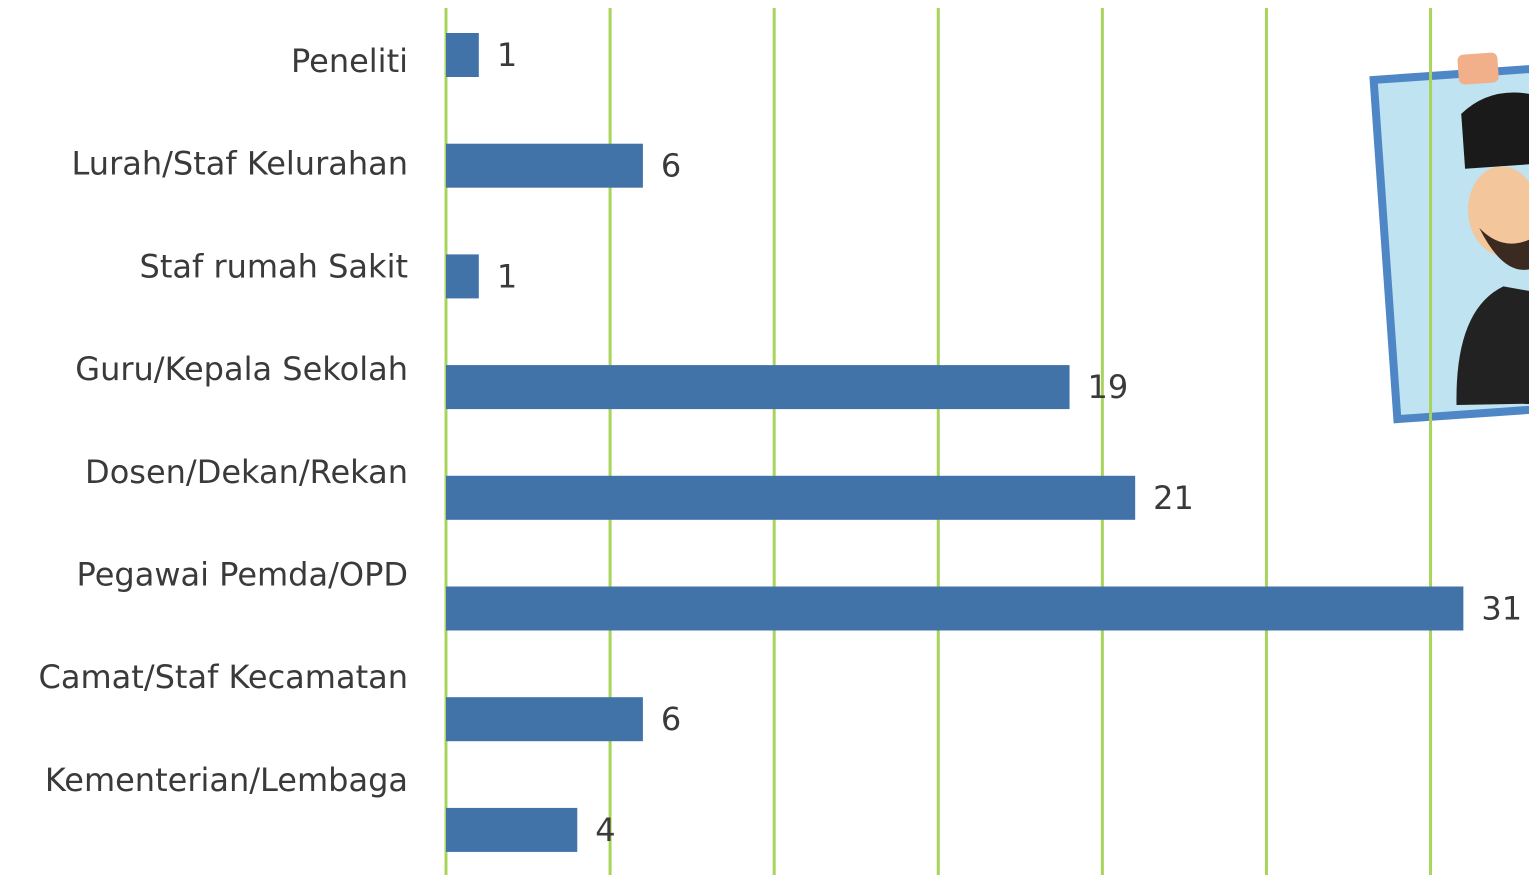 This screenshot has height=875, width=1529. Describe the element at coordinates (226, 780) in the screenshot. I see `y-tick-label: Kementerian/Lembaga` at that location.